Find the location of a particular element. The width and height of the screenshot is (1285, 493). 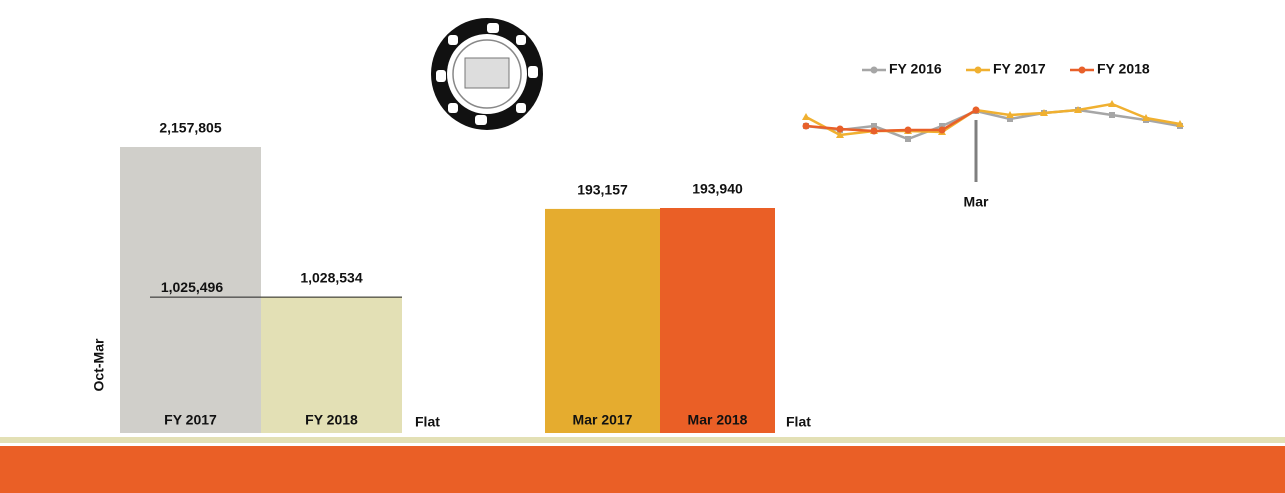

category-label: Mar 2017 is located at coordinates (603, 420).